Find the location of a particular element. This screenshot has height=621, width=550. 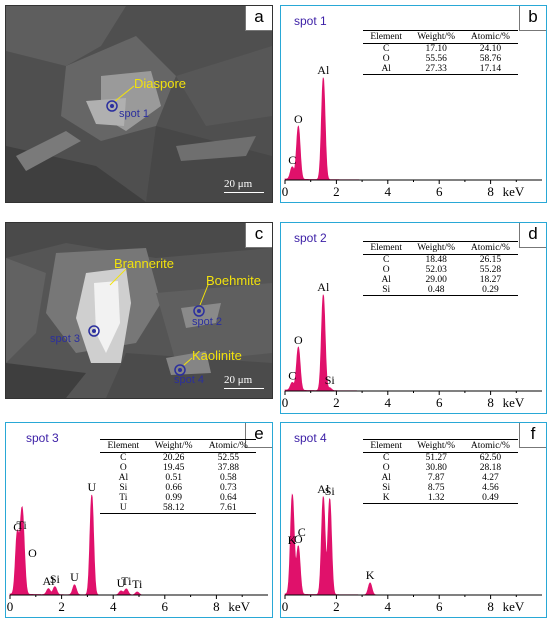

spectrum-name-b: spot 1 is located at coordinates (310, 21).